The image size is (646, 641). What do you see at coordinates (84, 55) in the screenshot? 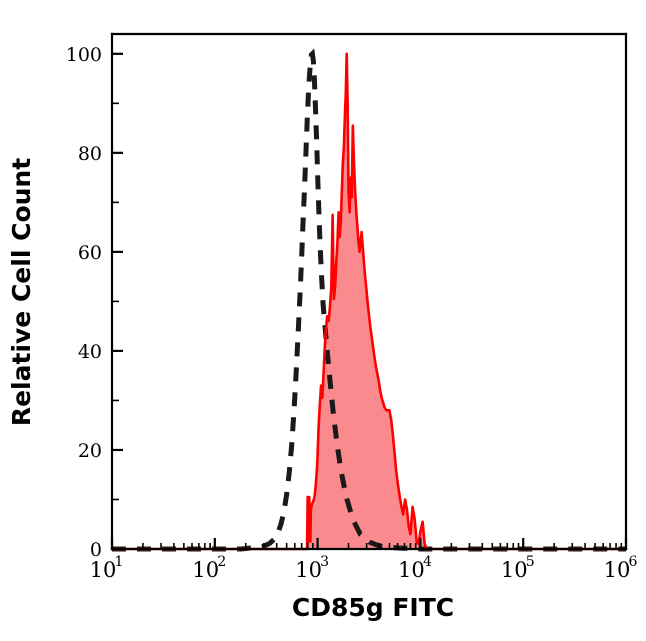
I see `y-tick-label: 100` at bounding box center [84, 55].